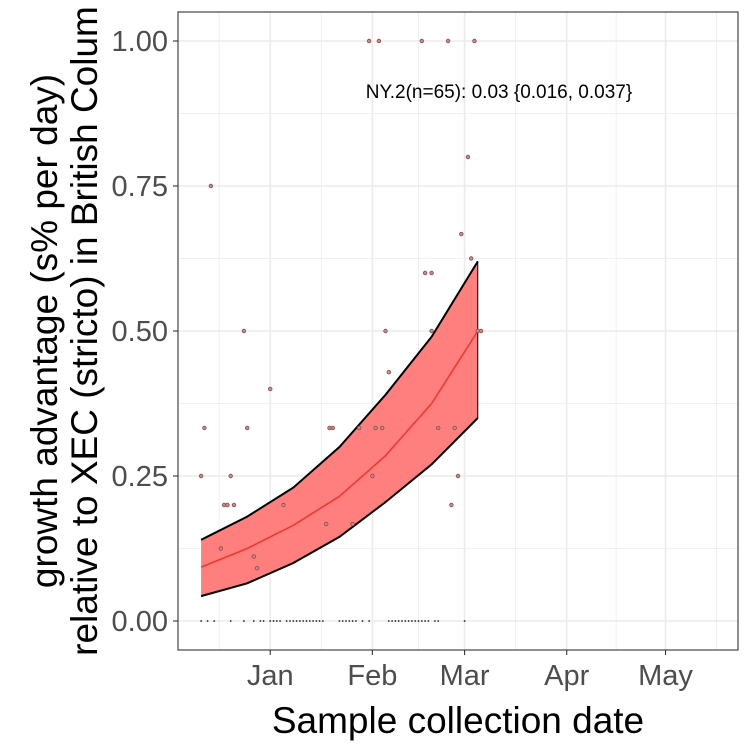  Describe the element at coordinates (44, 331) in the screenshot. I see `y-axis-label-line-1: growth advantage (s% per day)` at that location.